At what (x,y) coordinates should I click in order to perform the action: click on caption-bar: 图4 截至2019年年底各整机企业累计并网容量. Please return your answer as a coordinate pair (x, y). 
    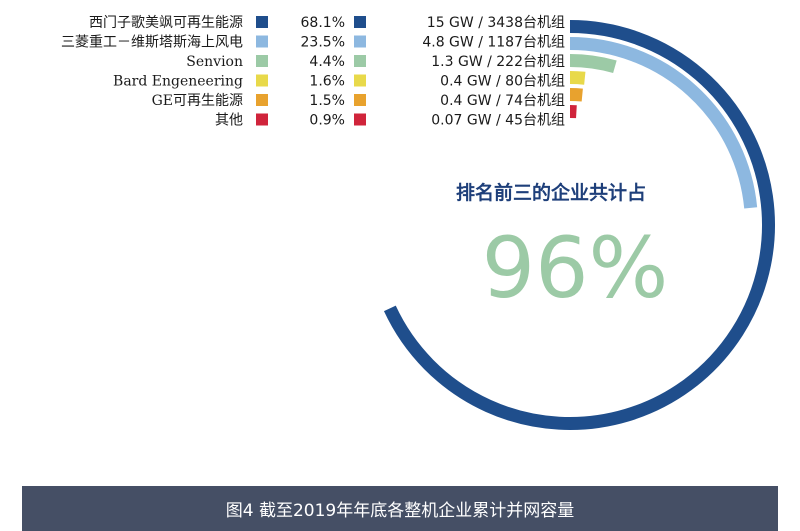
    Looking at the image, I should click on (400, 508).